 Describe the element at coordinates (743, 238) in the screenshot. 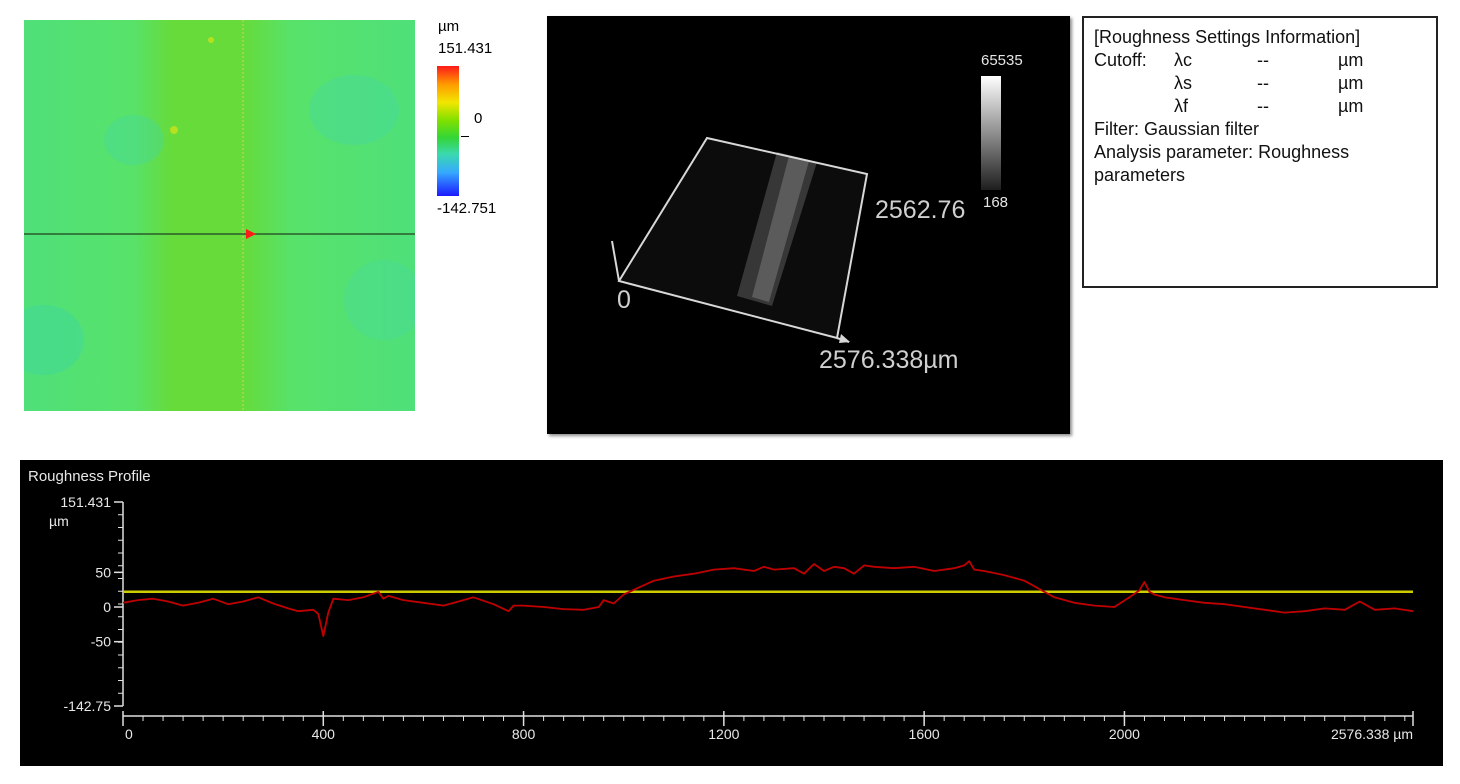

I see `surface-3d-plane` at that location.